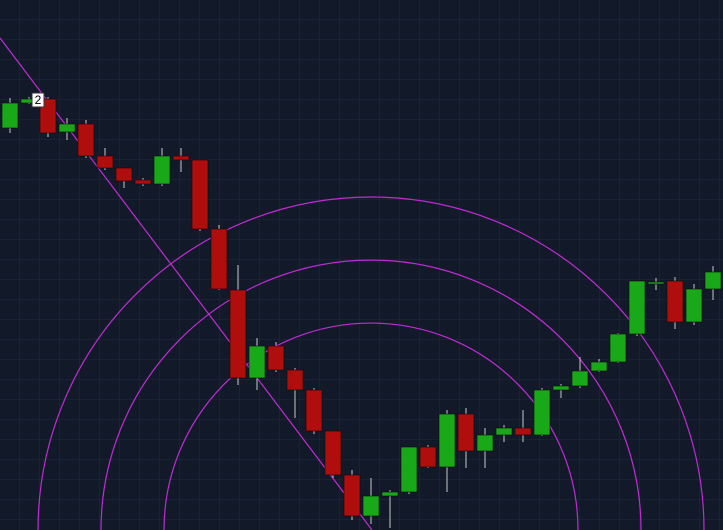 This screenshot has width=723, height=530. I want to click on annotation: 2, so click(38, 100).